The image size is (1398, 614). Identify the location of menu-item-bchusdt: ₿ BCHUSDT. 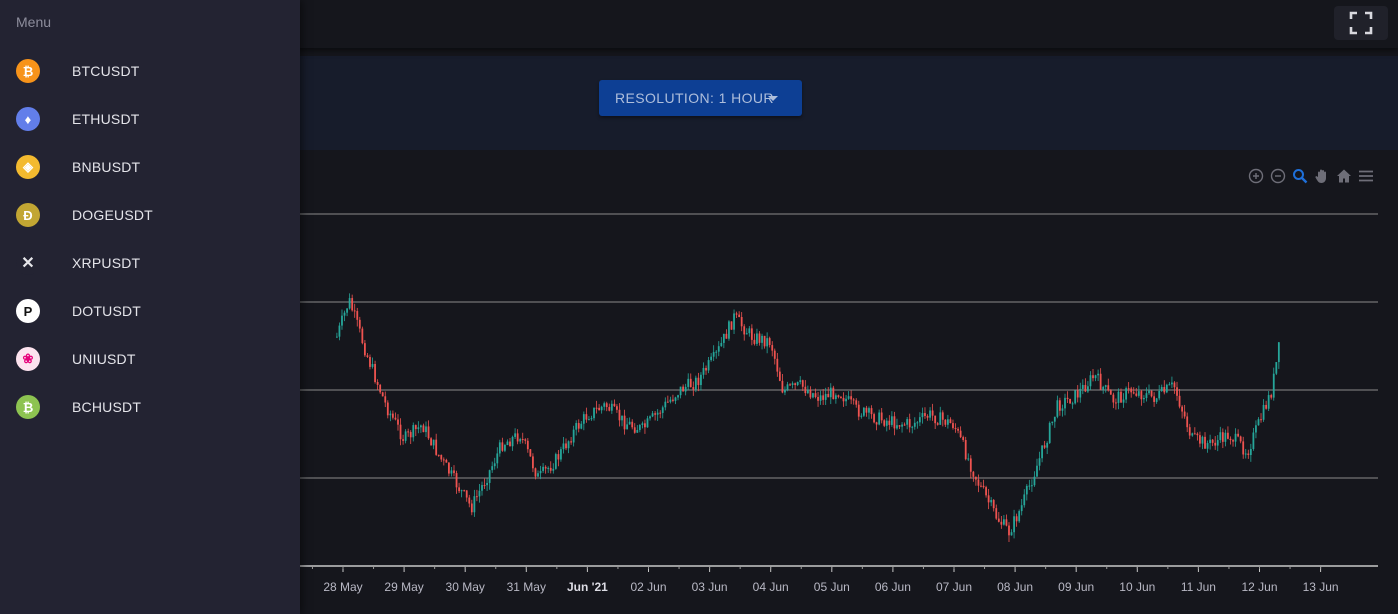
(150, 407).